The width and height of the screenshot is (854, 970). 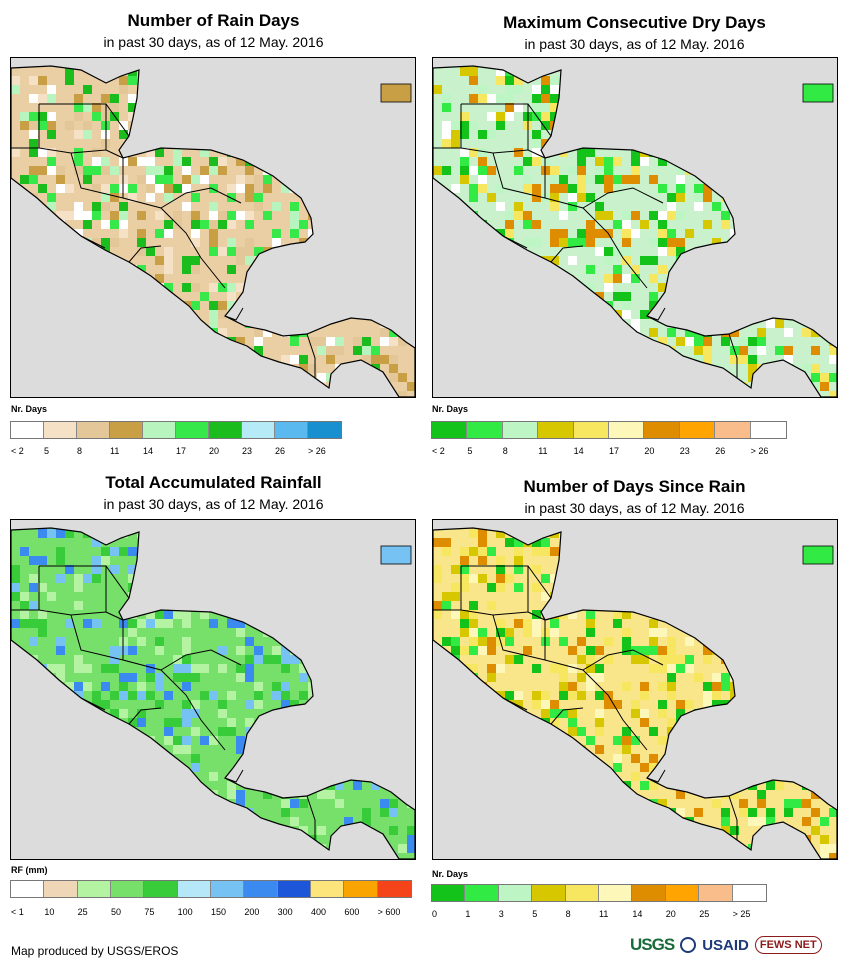 I want to click on legend-tick-label: 600, so click(x=352, y=912).